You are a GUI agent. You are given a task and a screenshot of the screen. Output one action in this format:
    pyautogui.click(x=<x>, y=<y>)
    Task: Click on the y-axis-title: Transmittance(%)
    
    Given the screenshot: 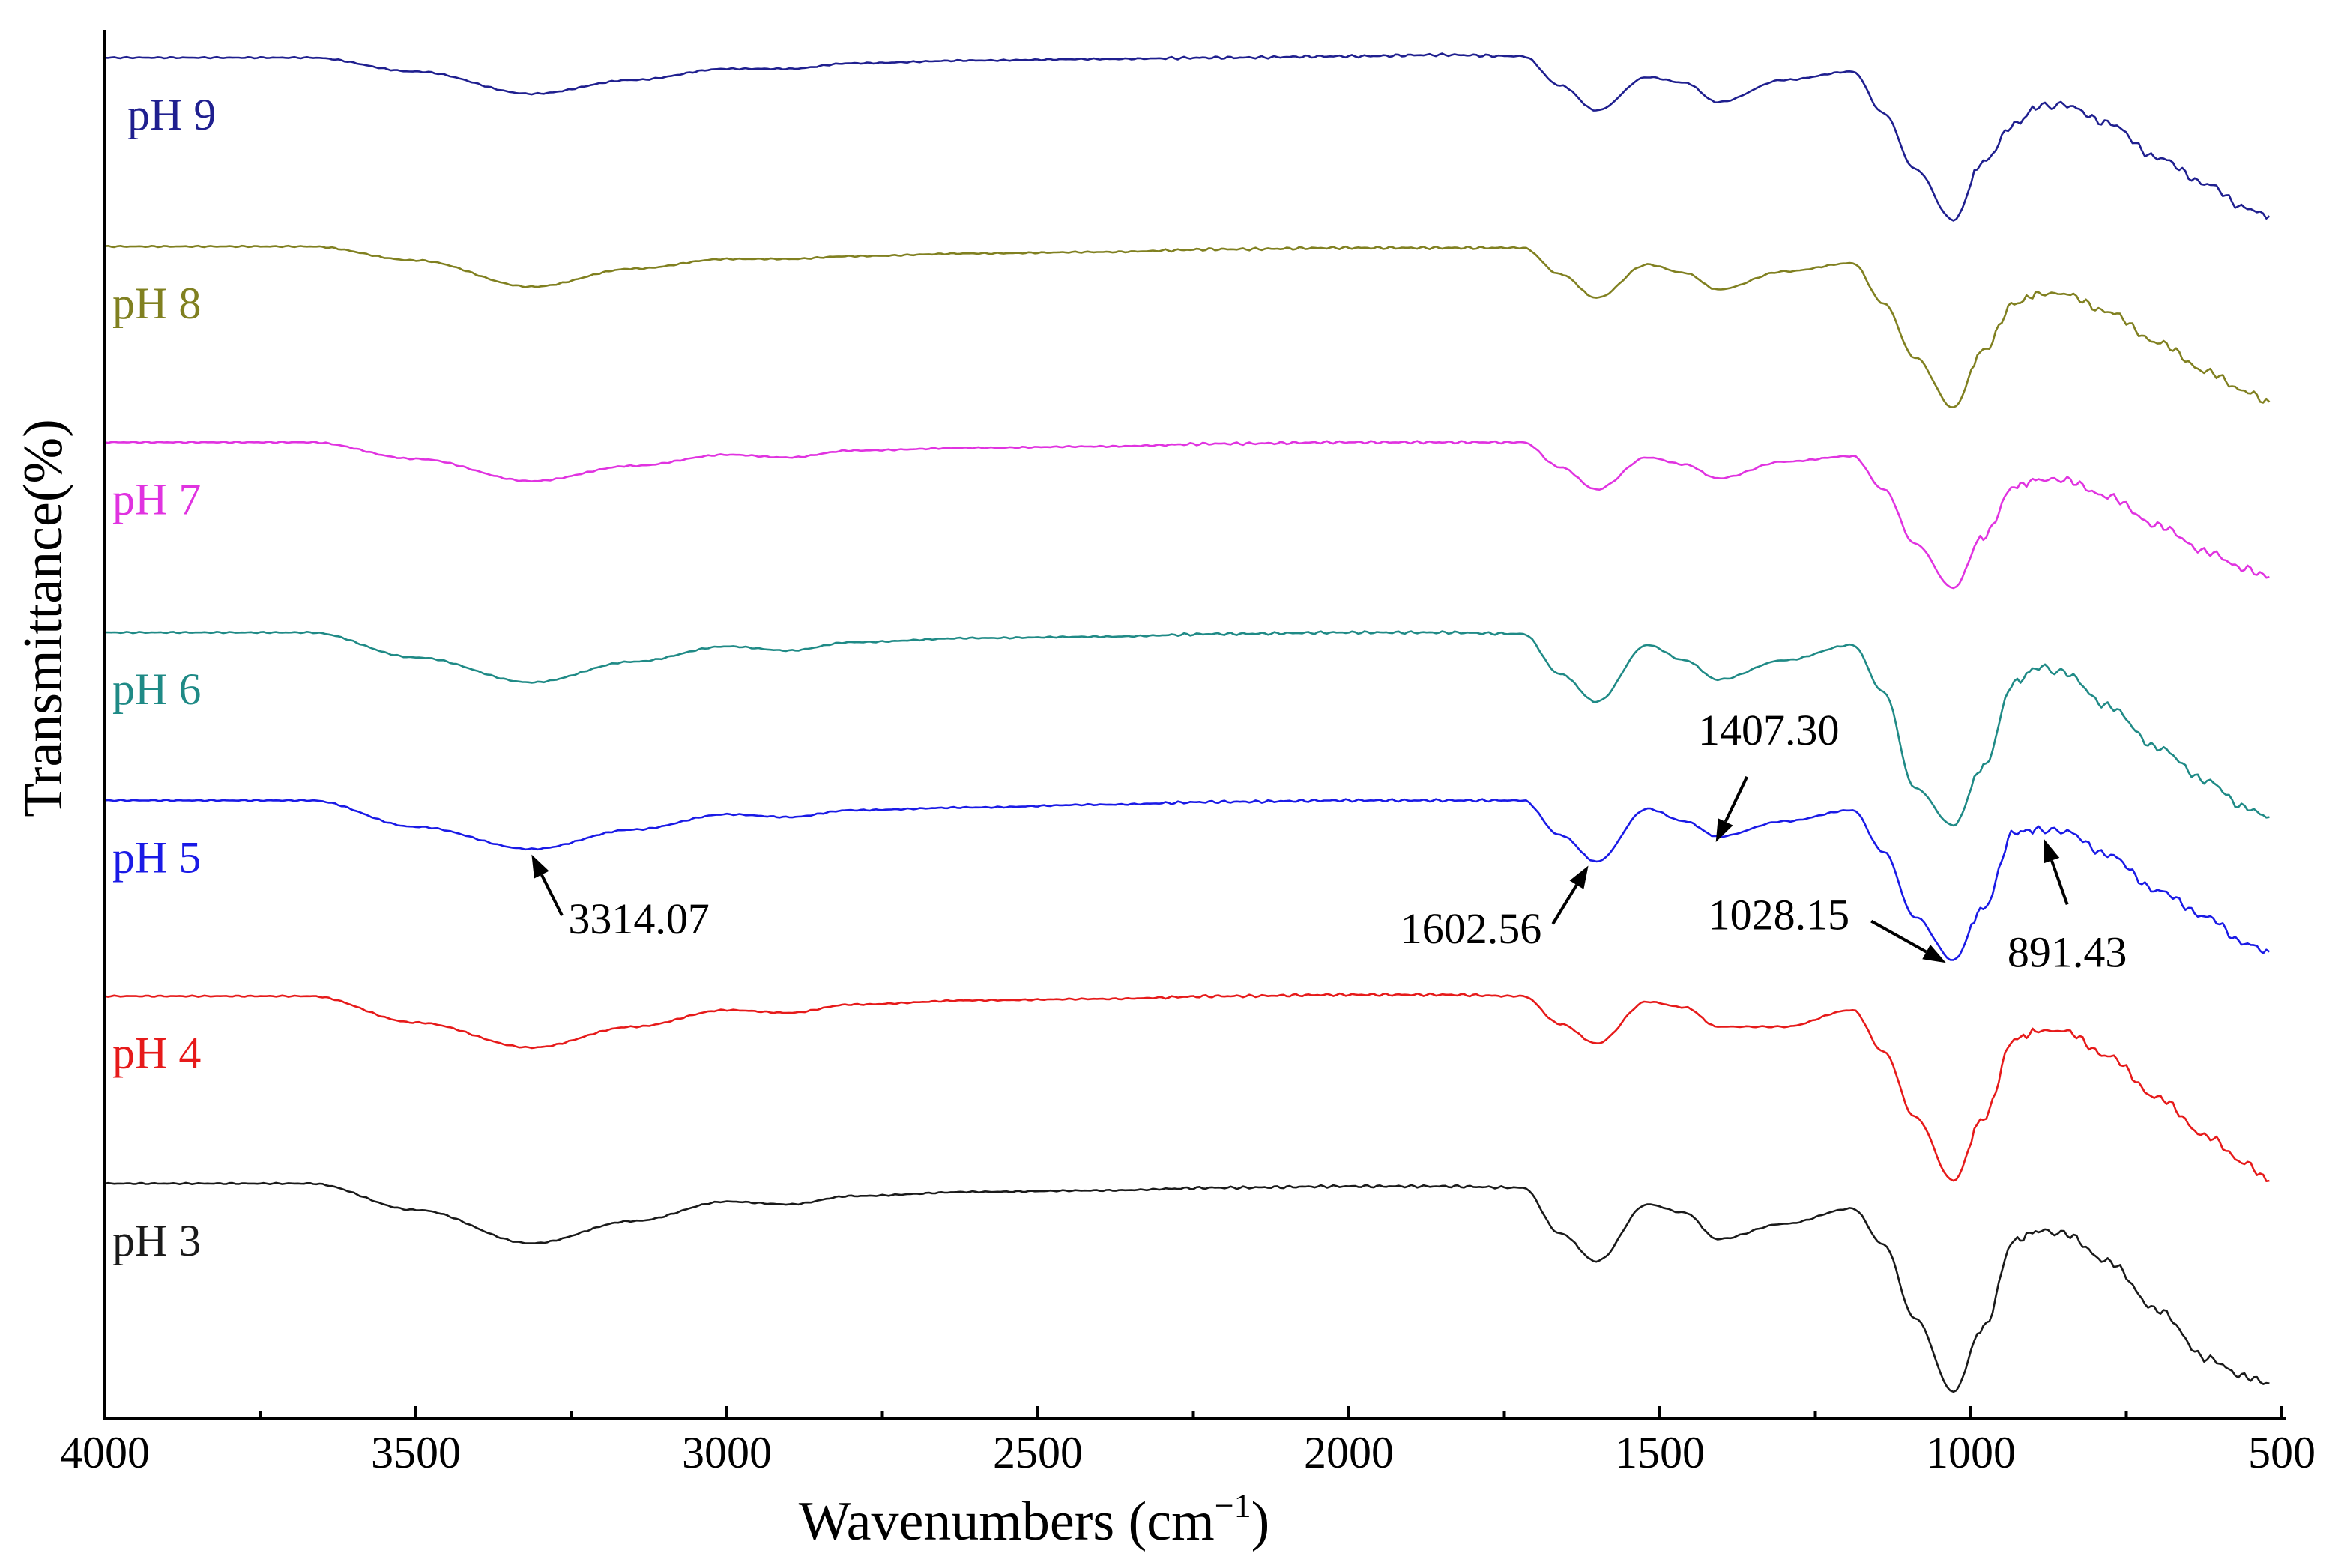 What is the action you would take?
    pyautogui.click(x=44, y=618)
    